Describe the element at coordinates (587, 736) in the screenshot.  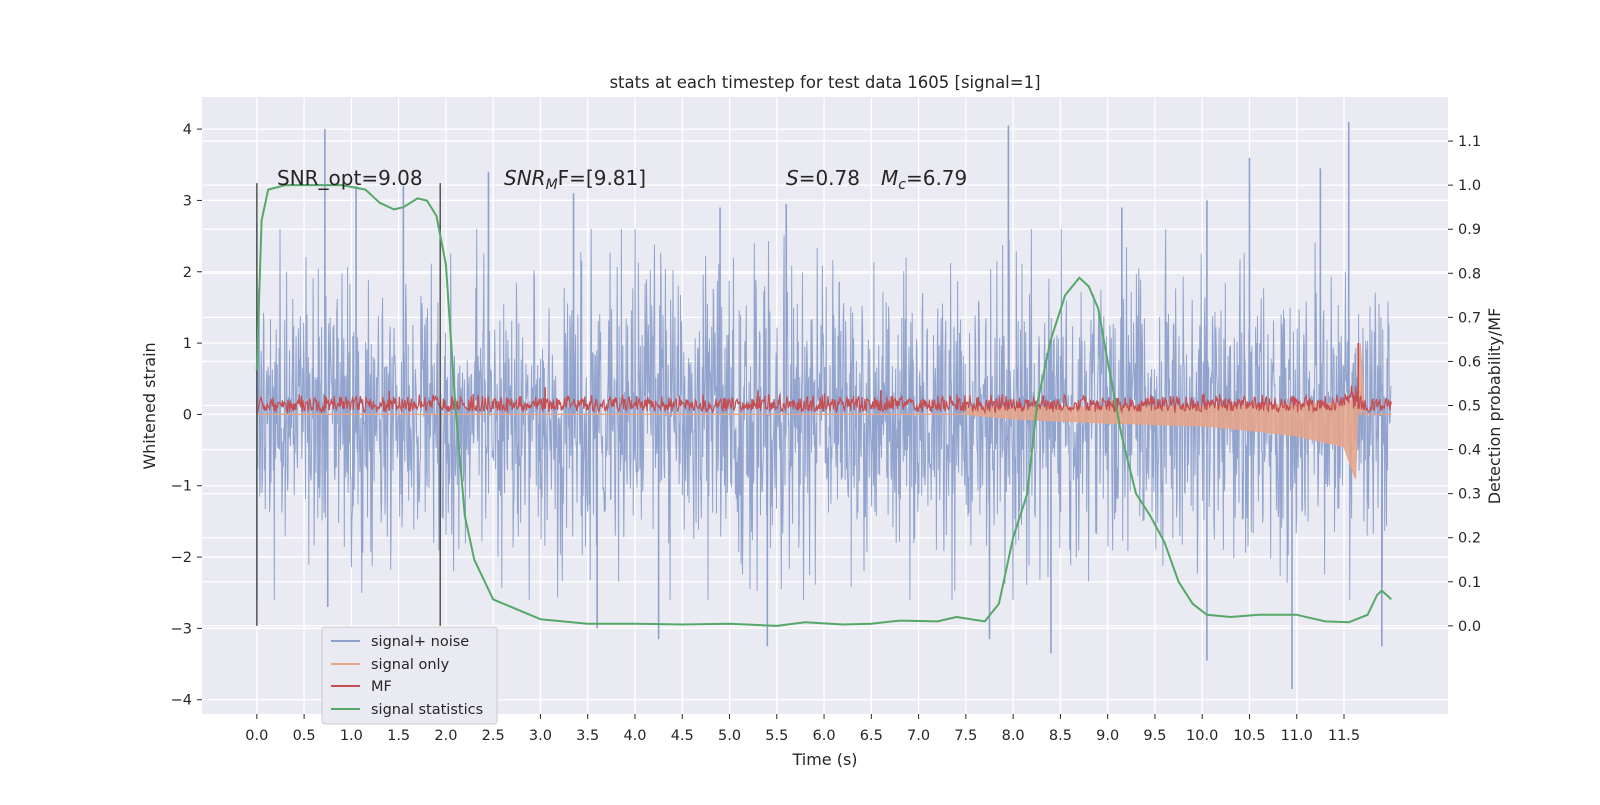
I see `x-tick-label: 3.5` at that location.